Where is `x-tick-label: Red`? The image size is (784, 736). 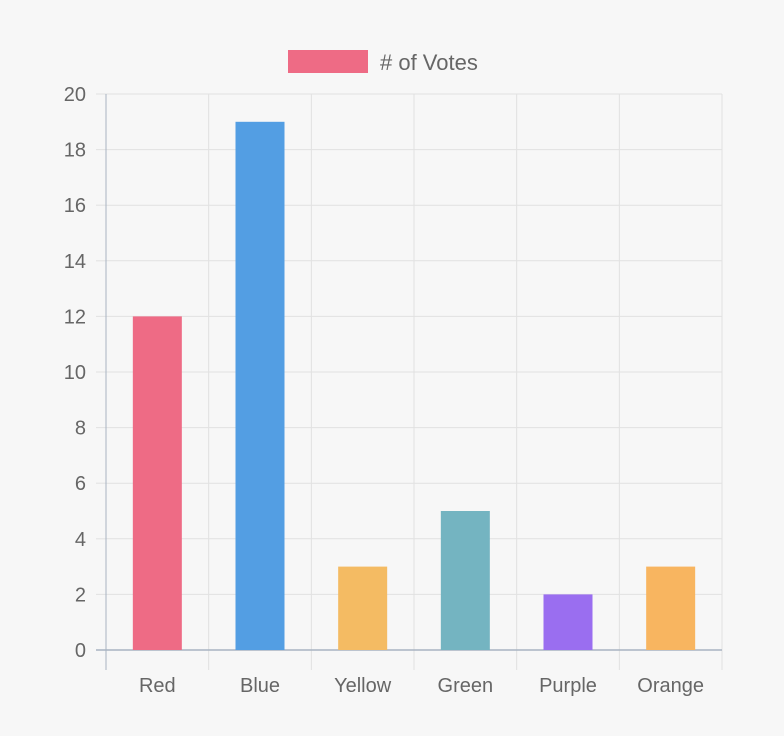 x-tick-label: Red is located at coordinates (157, 686).